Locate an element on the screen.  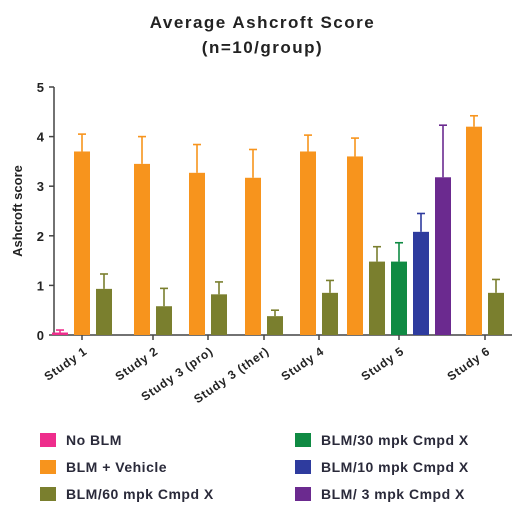
x-tick-label: Study 5 is located at coordinates (383, 364).